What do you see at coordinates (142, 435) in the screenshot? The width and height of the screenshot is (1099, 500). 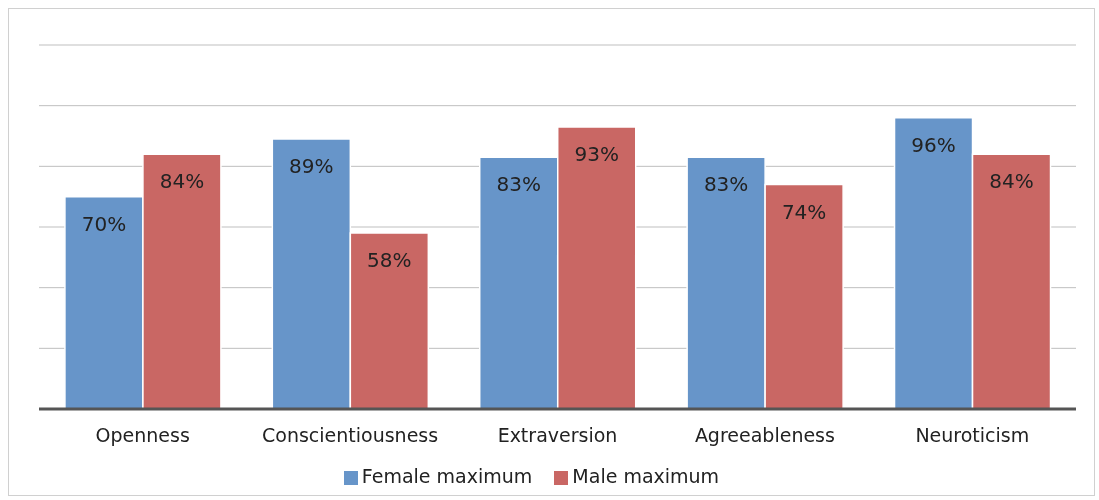 I see `x-tick-label: Openness` at bounding box center [142, 435].